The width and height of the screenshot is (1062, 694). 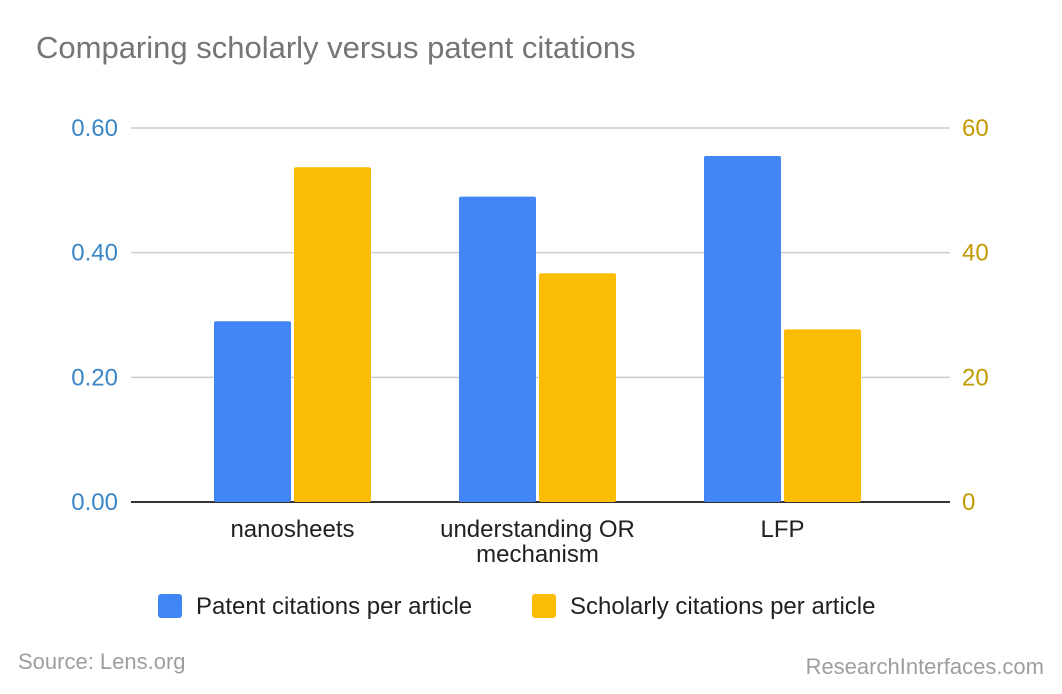 What do you see at coordinates (537, 554) in the screenshot?
I see `category-label: mechanism` at bounding box center [537, 554].